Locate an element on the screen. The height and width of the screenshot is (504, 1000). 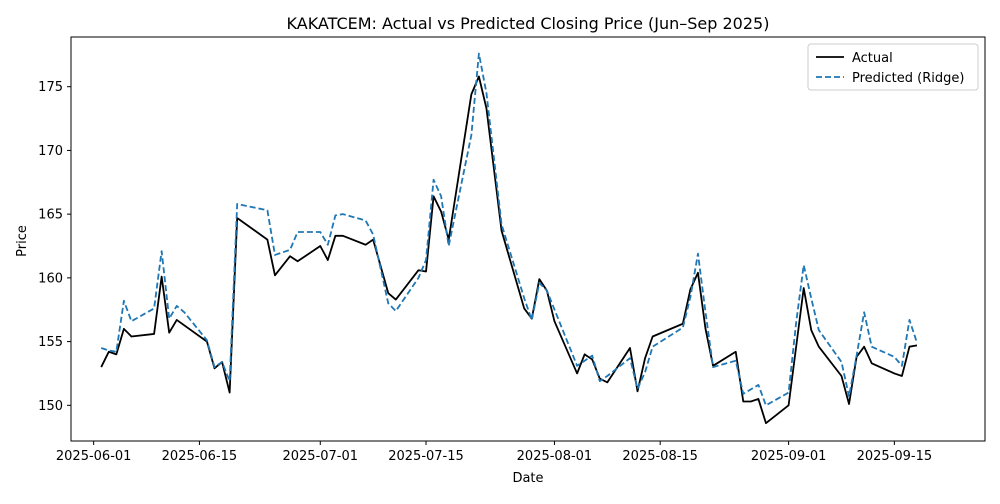
legend-label: Actual is located at coordinates (872, 58).